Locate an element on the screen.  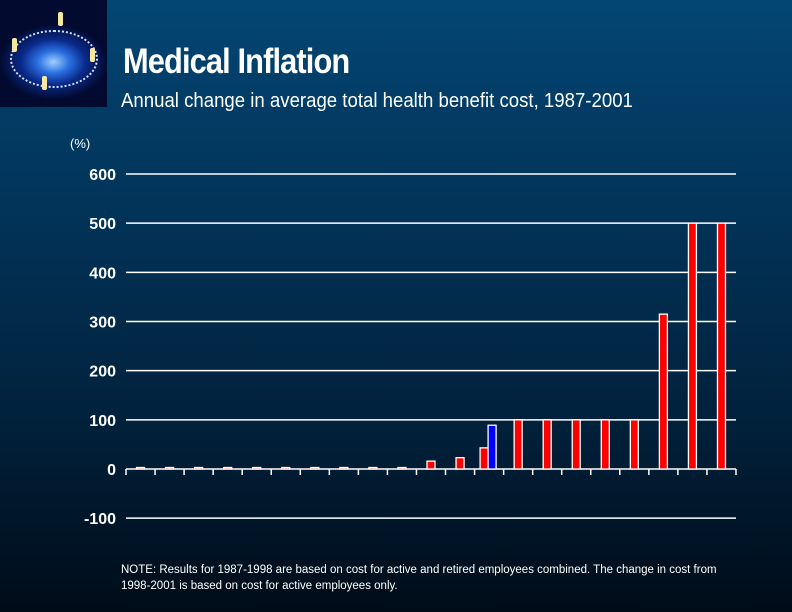
y-tick-label: 200 is located at coordinates (102, 372).